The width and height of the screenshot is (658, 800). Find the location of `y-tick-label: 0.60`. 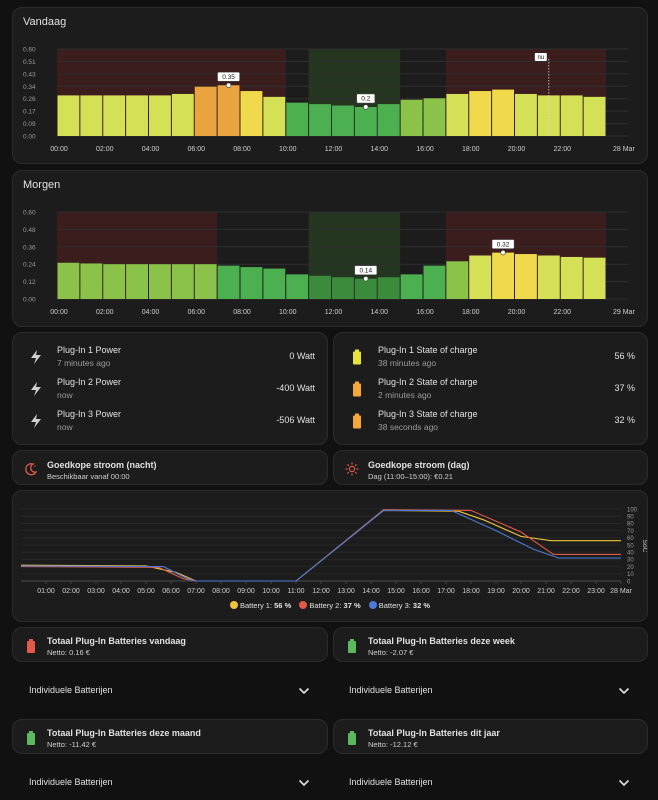

y-tick-label: 0.60 is located at coordinates (29, 50).